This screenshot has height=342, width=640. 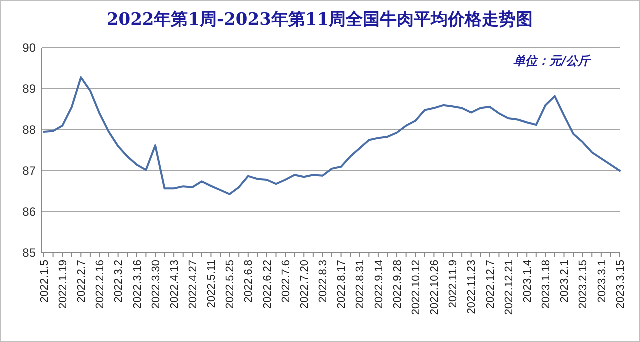 I want to click on x-tick-label: 2022.11.23, so click(x=472, y=287).